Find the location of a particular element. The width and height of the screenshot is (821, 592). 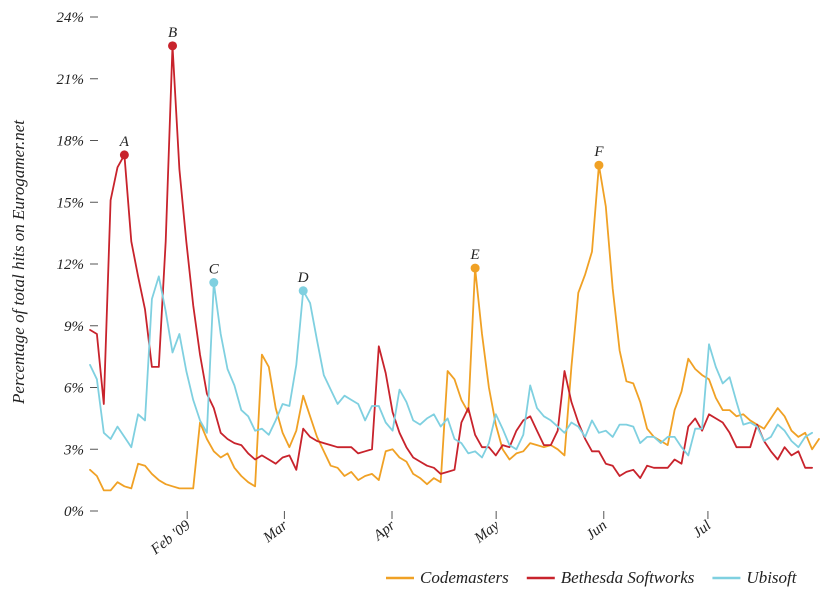

y-tick-label: 21% is located at coordinates (71, 80).